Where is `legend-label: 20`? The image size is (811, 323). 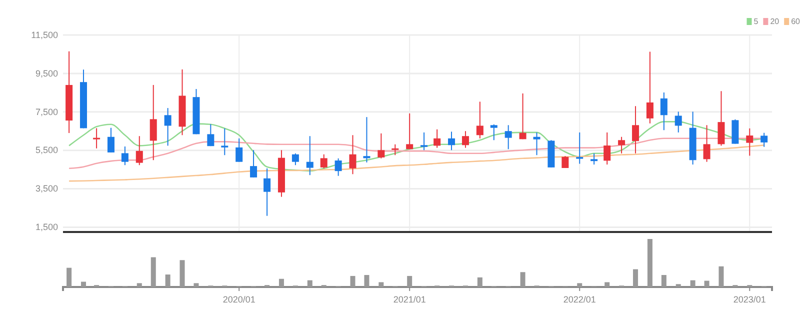
legend-label: 20 is located at coordinates (775, 21).